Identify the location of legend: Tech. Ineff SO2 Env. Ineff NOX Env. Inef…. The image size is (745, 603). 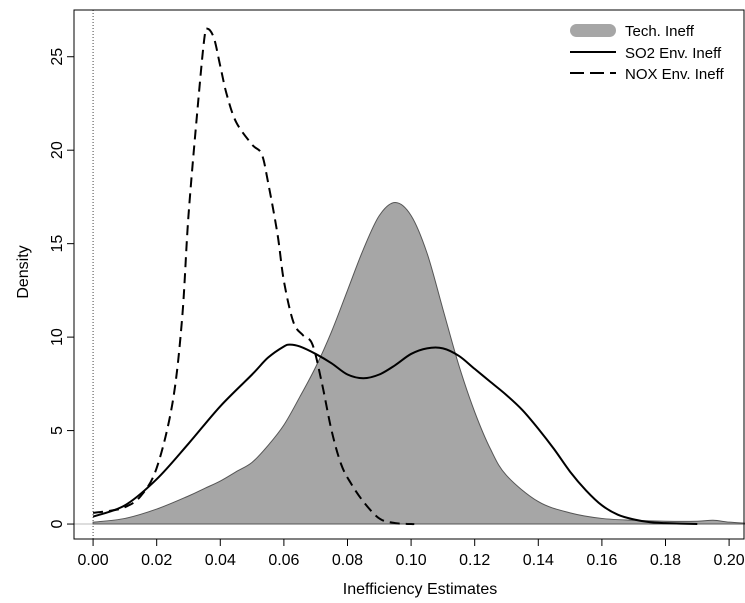
(647, 53).